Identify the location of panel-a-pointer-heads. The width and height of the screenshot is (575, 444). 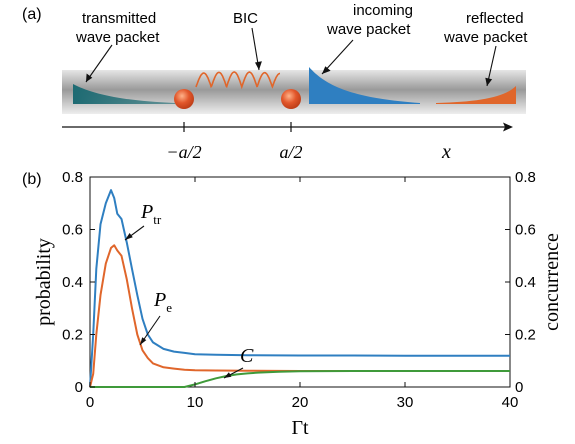
(289, 73).